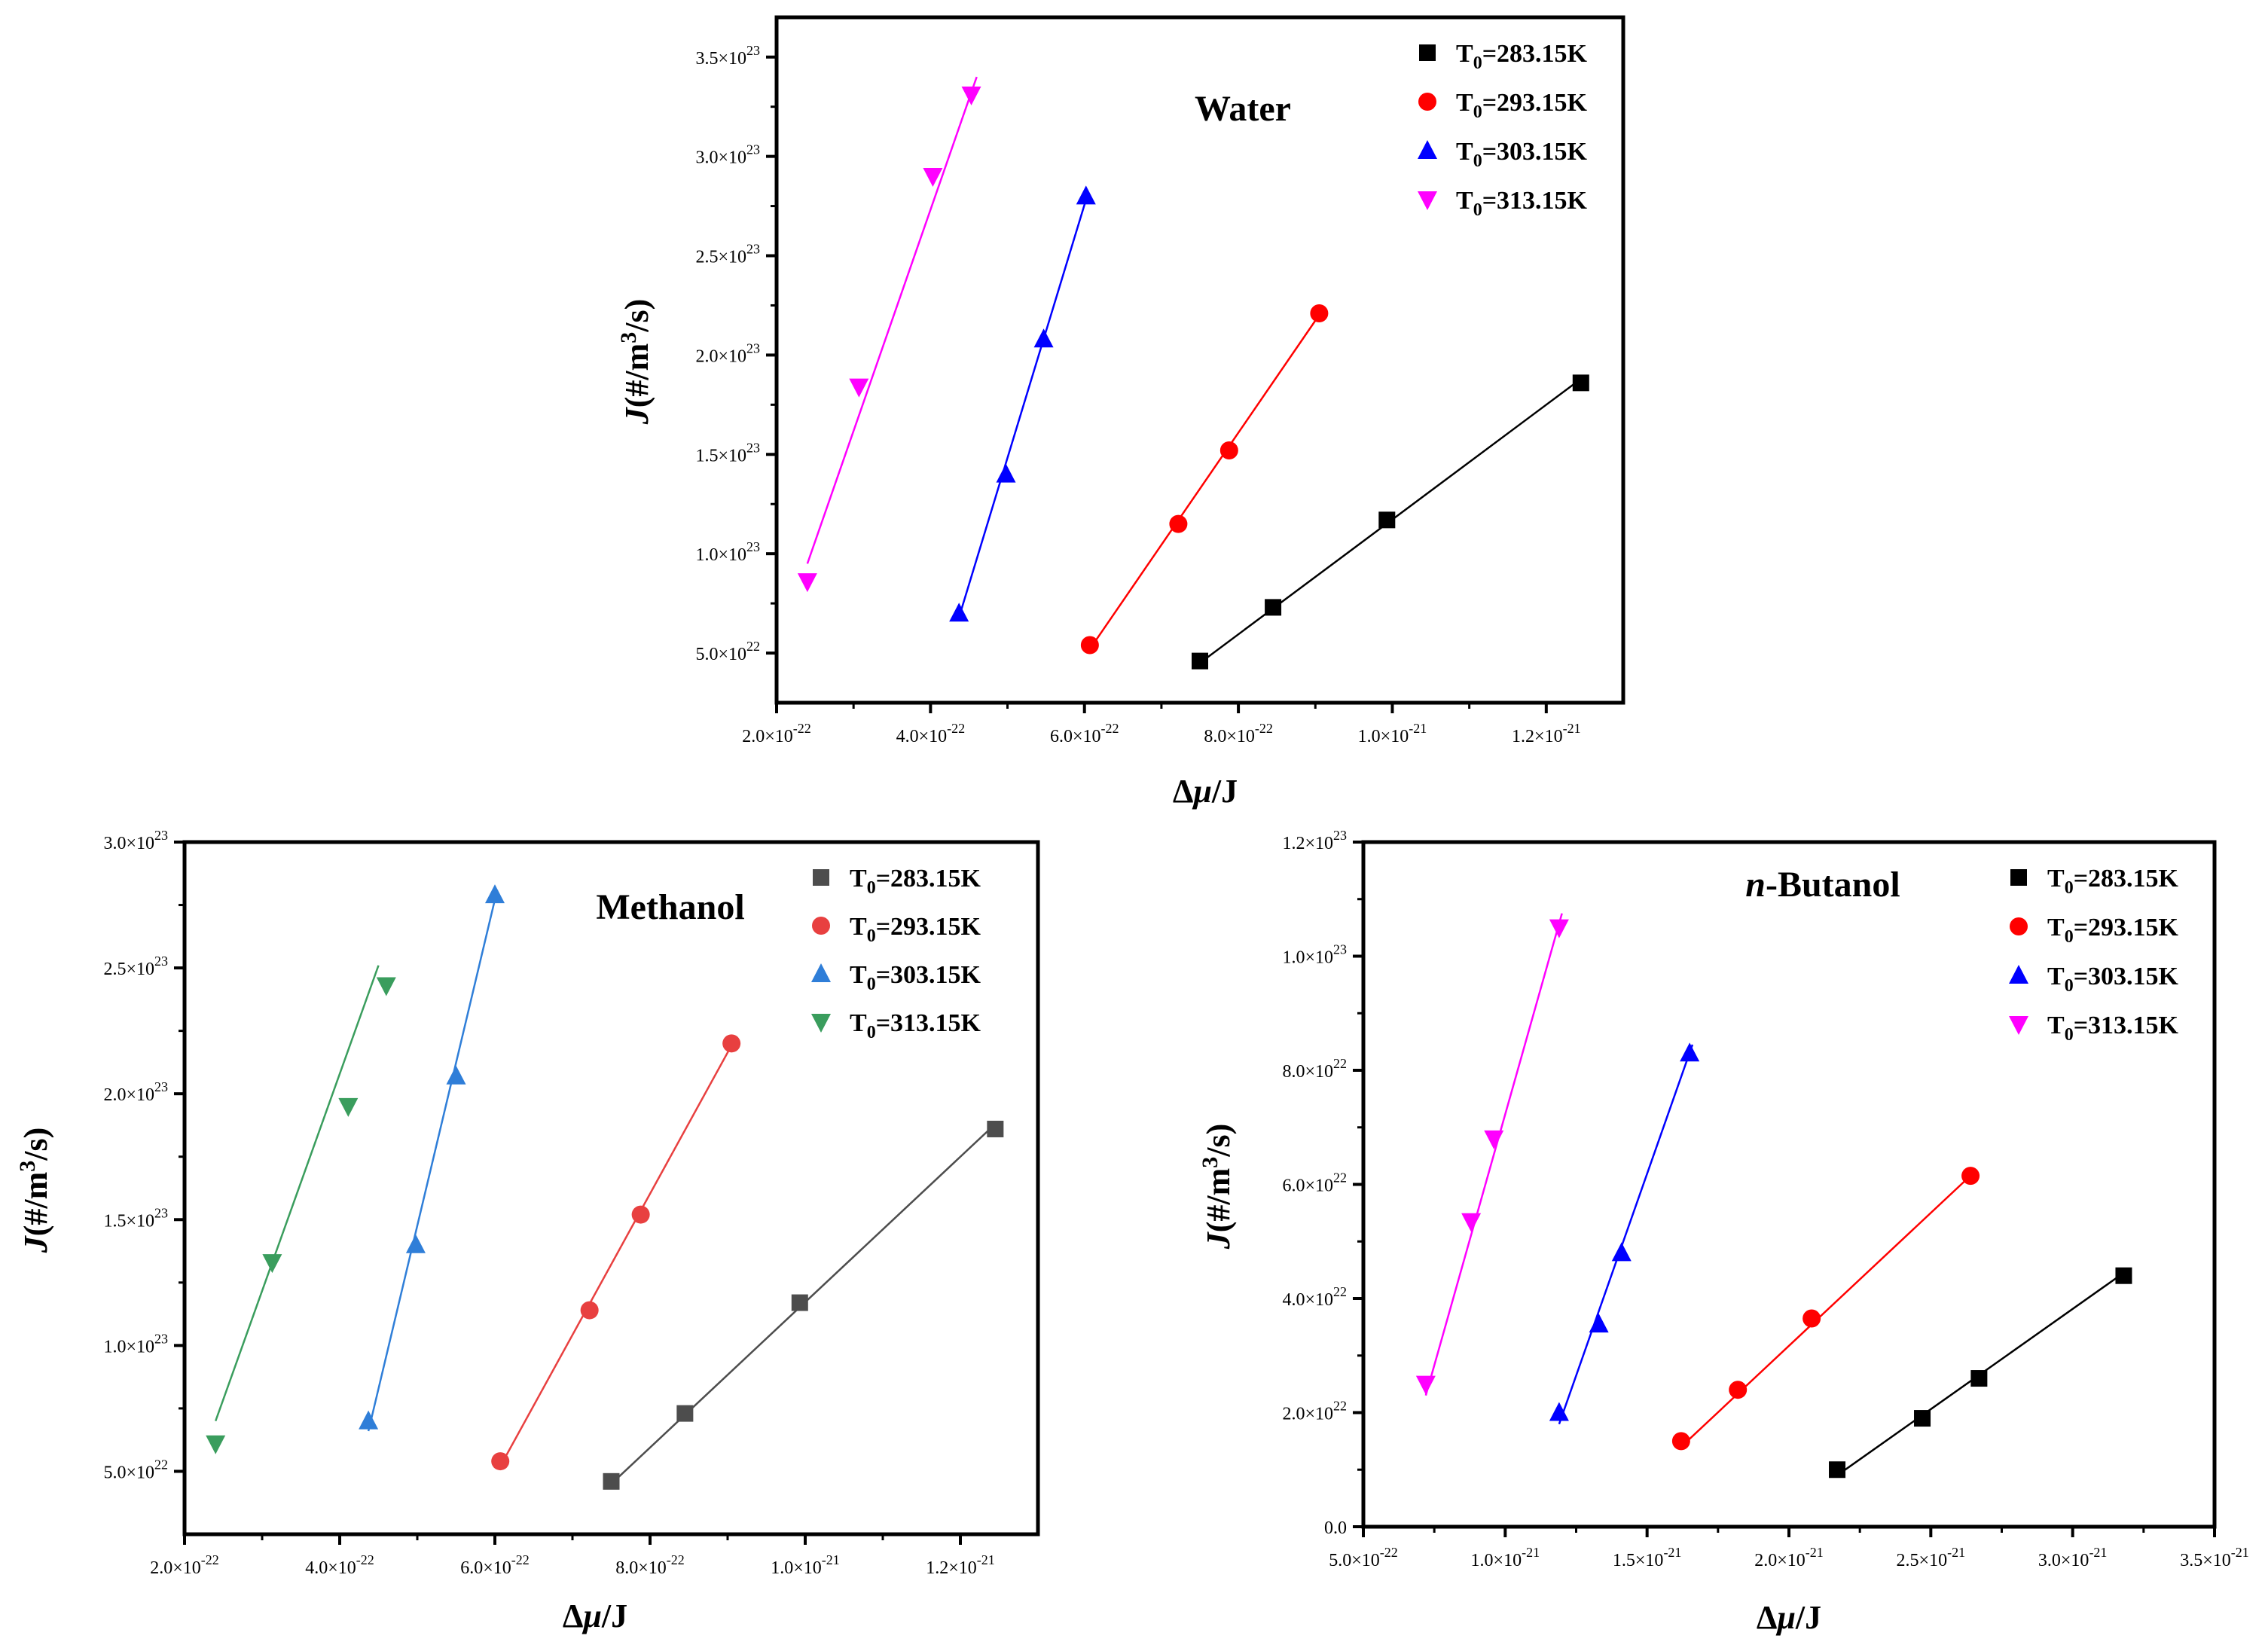  What do you see at coordinates (1364, 1557) in the screenshot?
I see `x-tick-label: 5.0×10⁻²²` at bounding box center [1364, 1557].